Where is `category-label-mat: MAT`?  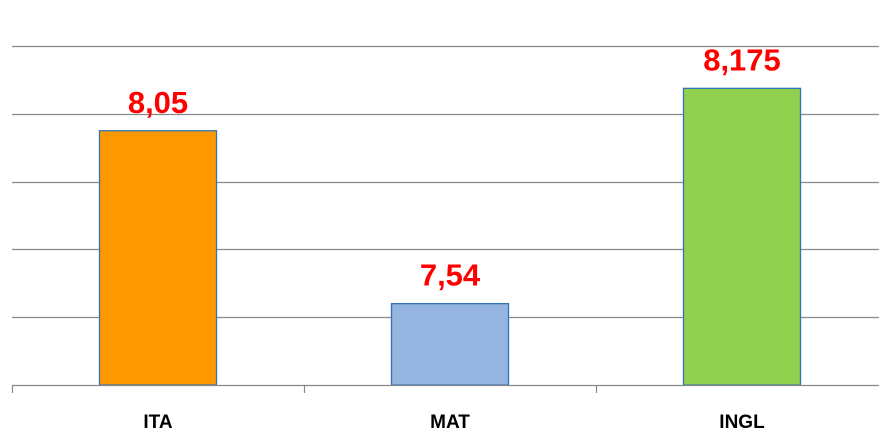 category-label-mat: MAT is located at coordinates (450, 422).